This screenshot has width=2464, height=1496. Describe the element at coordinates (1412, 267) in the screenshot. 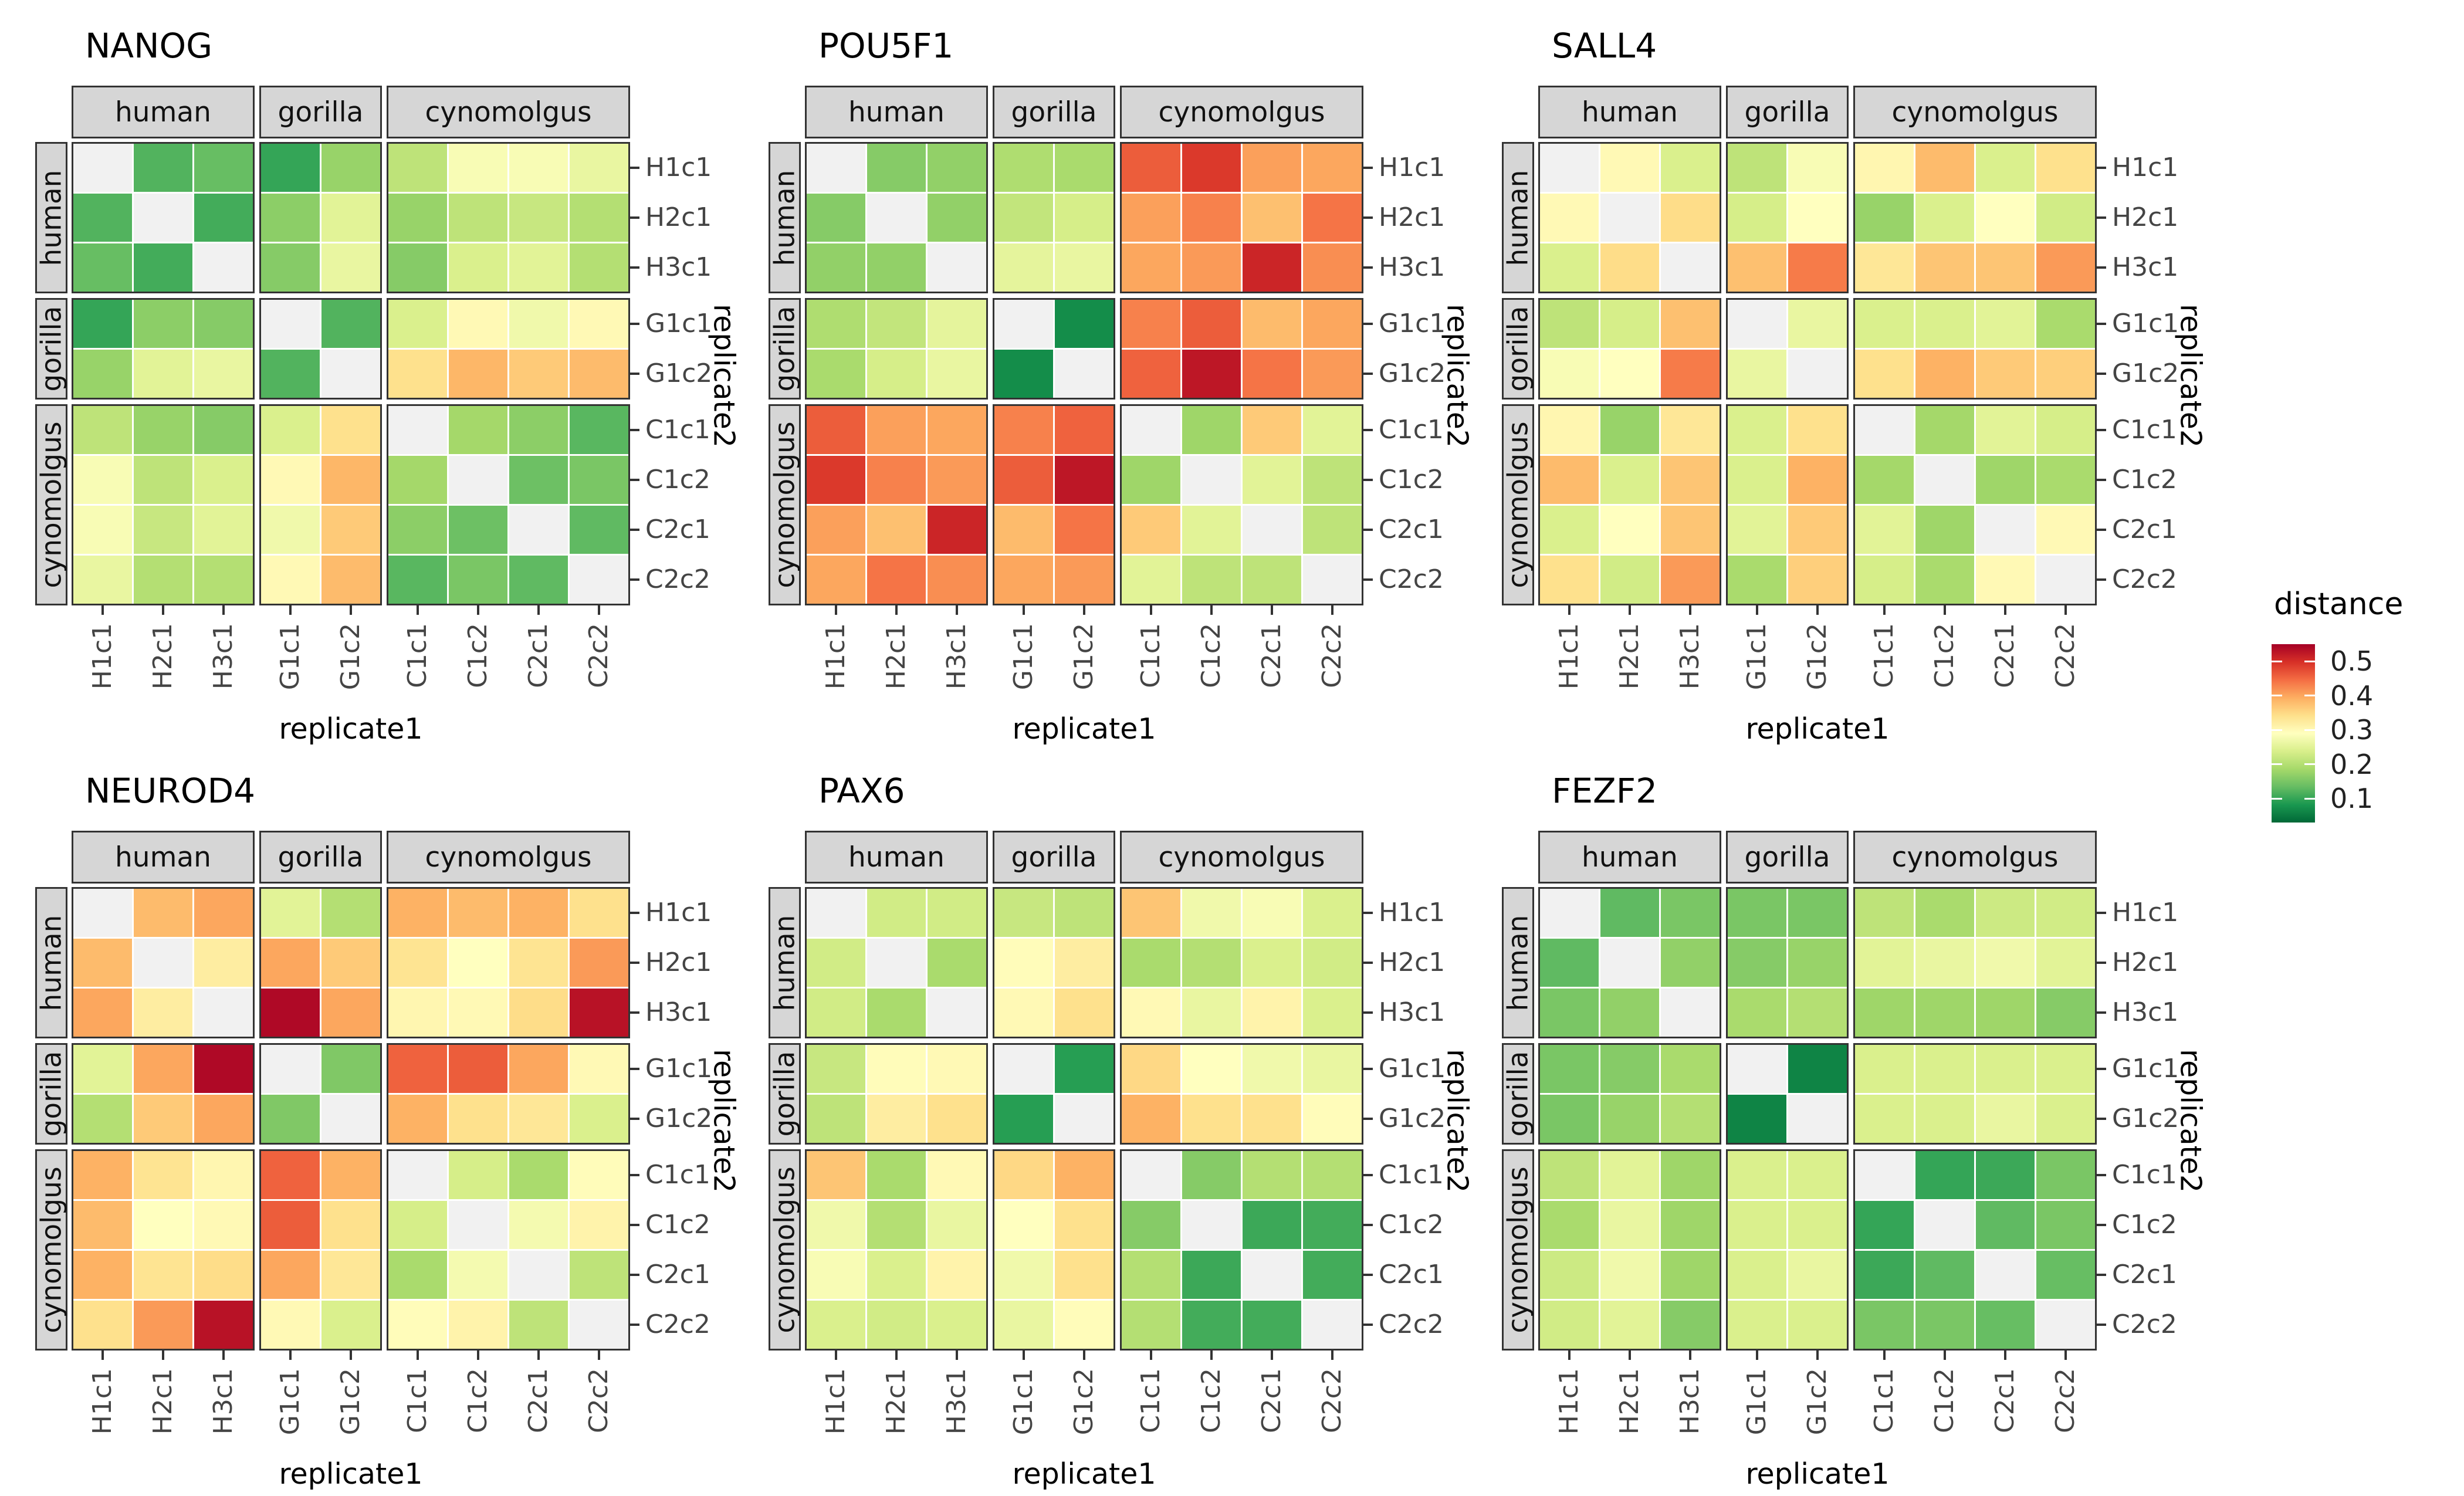

I see `y-tick-label: H3c1` at that location.